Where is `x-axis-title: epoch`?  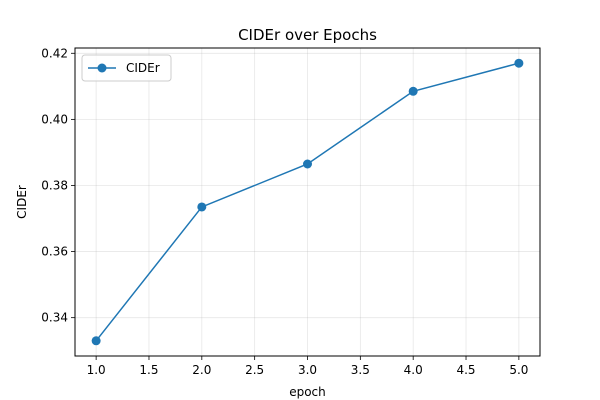 x-axis-title: epoch is located at coordinates (307, 392).